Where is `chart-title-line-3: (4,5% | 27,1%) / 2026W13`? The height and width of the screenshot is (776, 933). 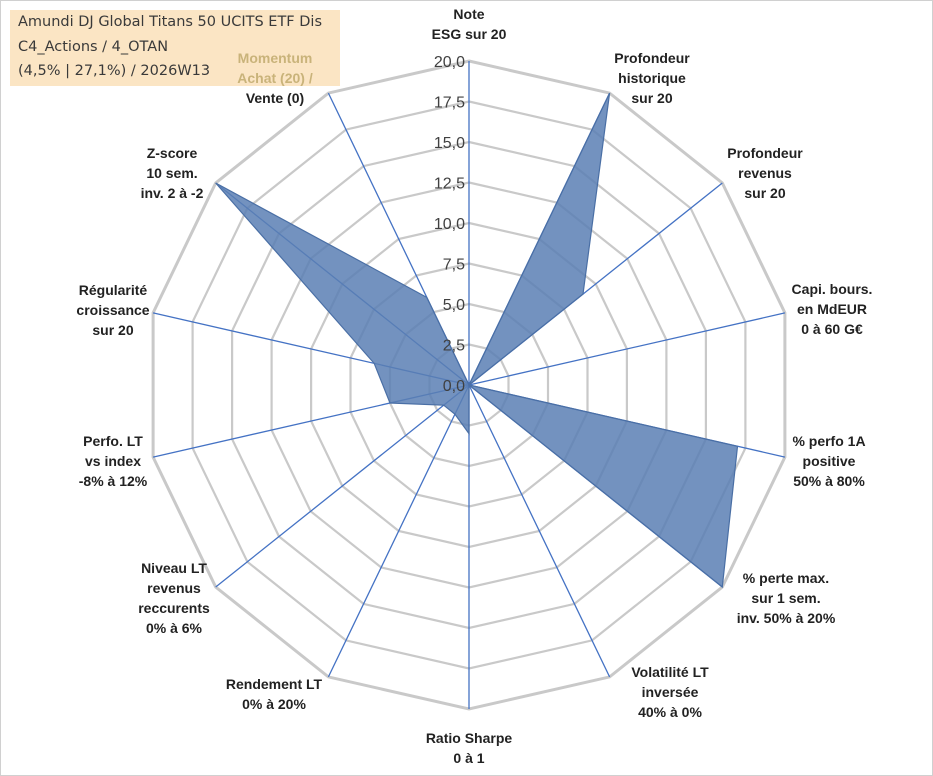 chart-title-line-3: (4,5% | 27,1%) / 2026W13 is located at coordinates (114, 71).